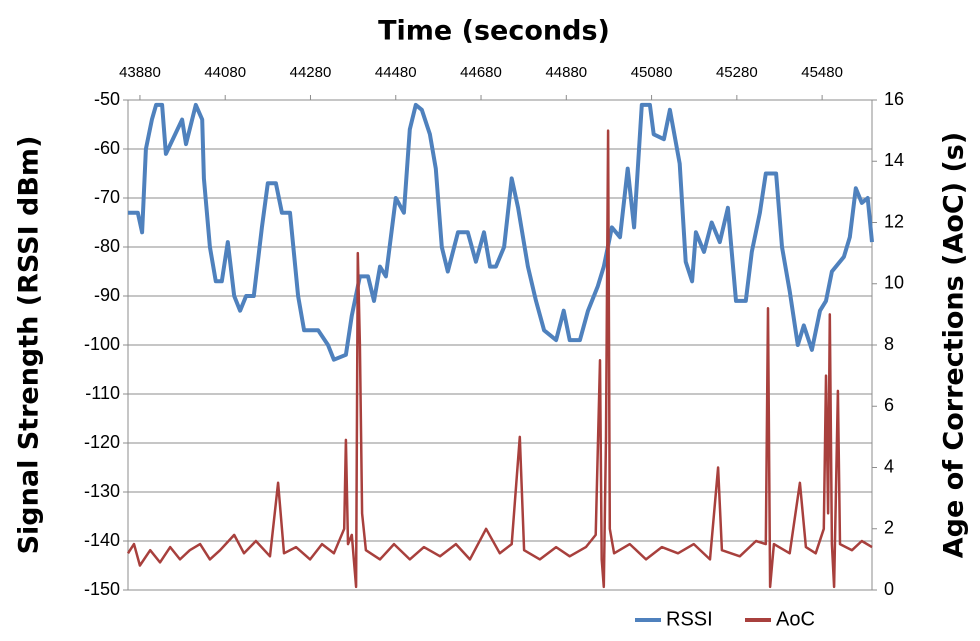 This screenshot has width=980, height=641. I want to click on y-tick-label: -150, so click(102, 589).